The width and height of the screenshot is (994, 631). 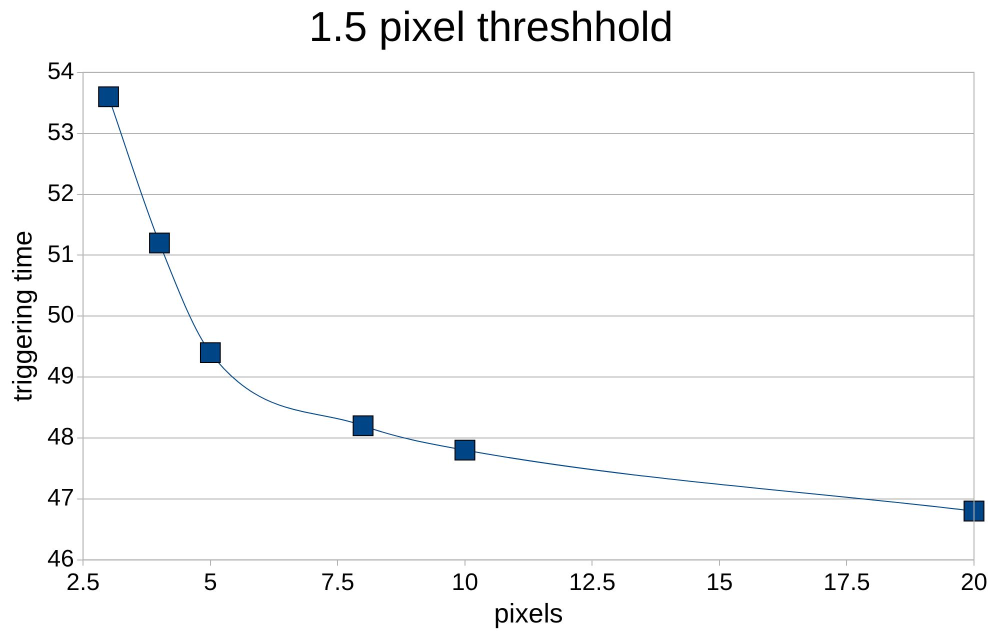 I want to click on y-tick-label: 47, so click(x=60, y=498).